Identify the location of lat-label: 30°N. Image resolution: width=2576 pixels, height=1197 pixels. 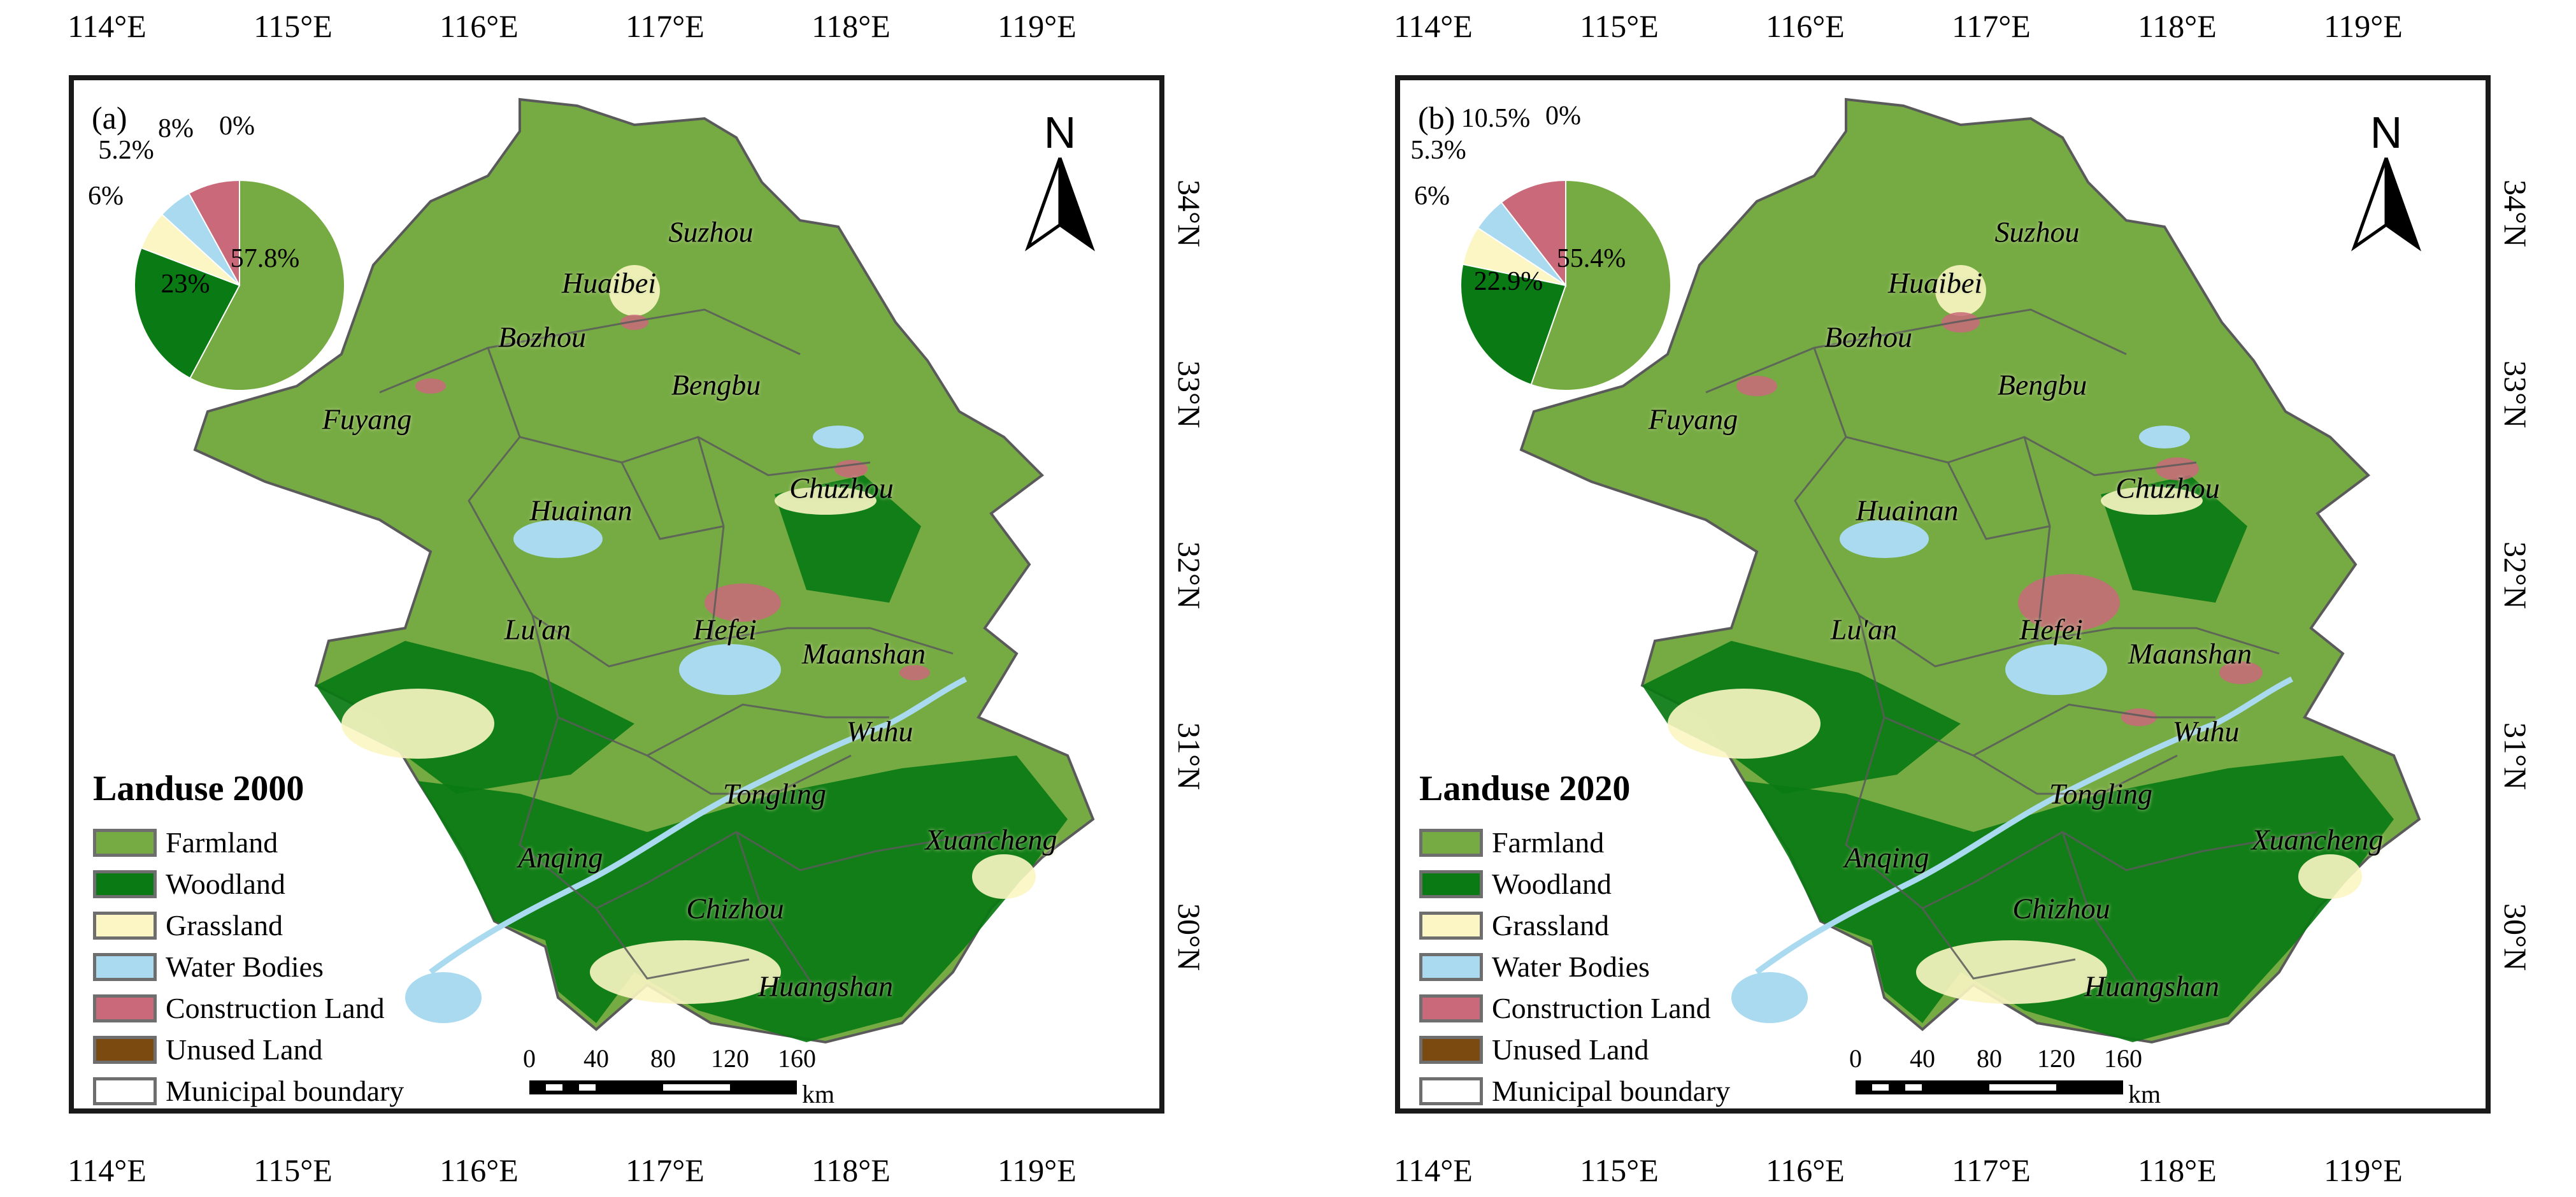
(1189, 937).